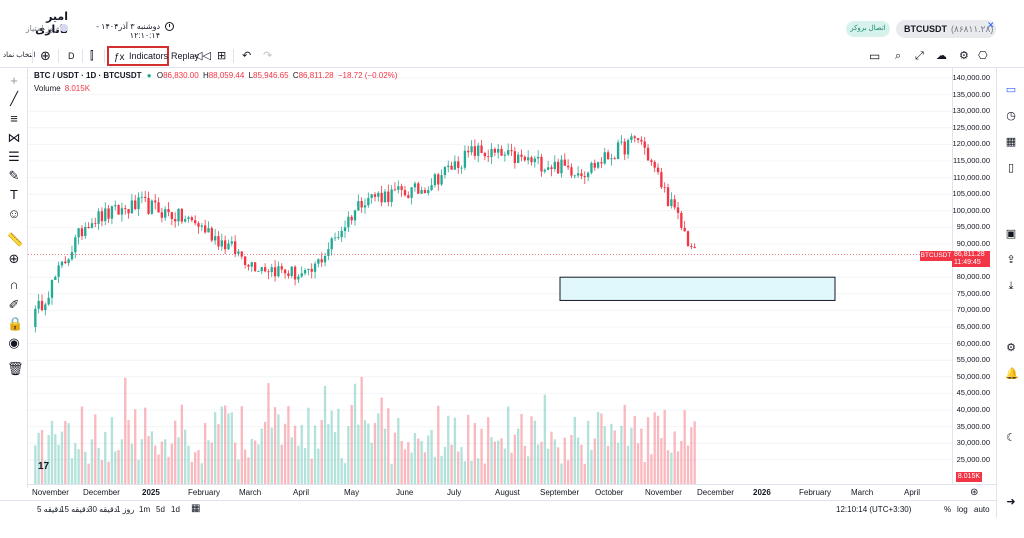  Describe the element at coordinates (196, 508) in the screenshot. I see `calendar-range-icon: ▦` at that location.